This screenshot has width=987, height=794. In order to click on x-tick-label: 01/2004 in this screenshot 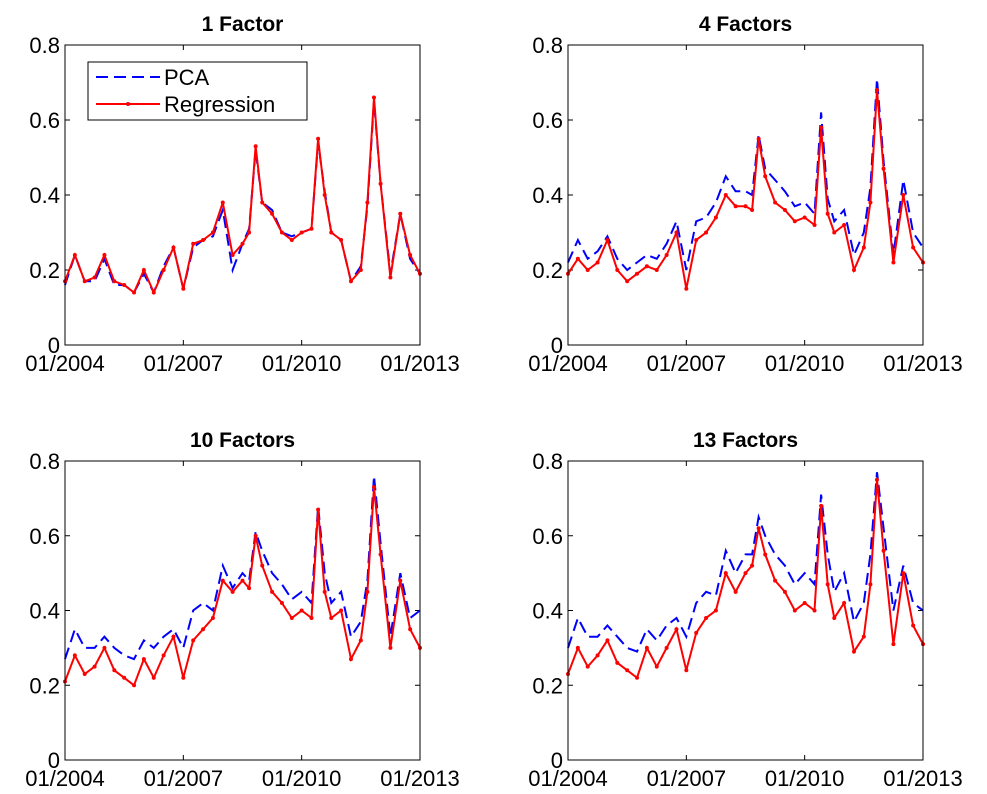, I will do `click(65, 363)`.